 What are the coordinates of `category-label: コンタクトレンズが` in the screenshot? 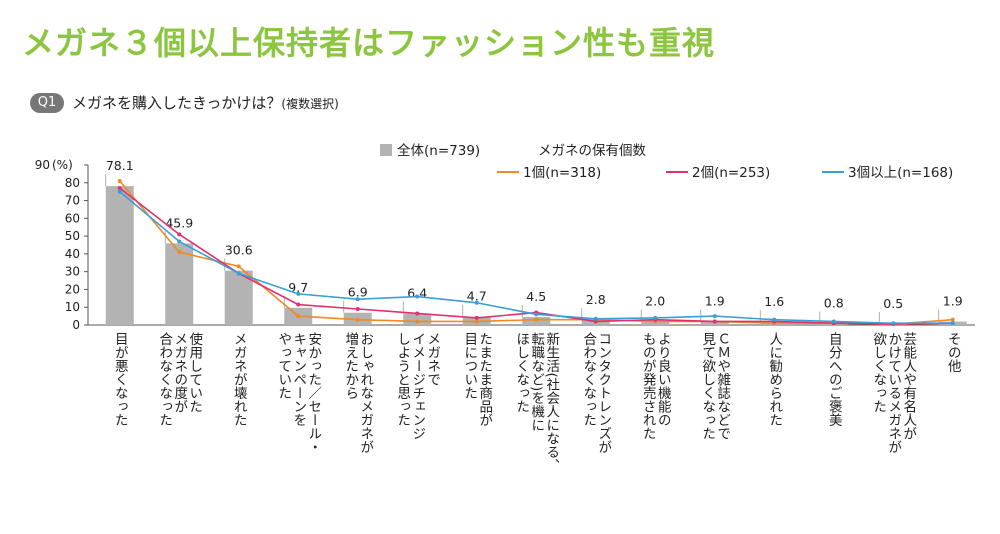 It's located at (603, 393).